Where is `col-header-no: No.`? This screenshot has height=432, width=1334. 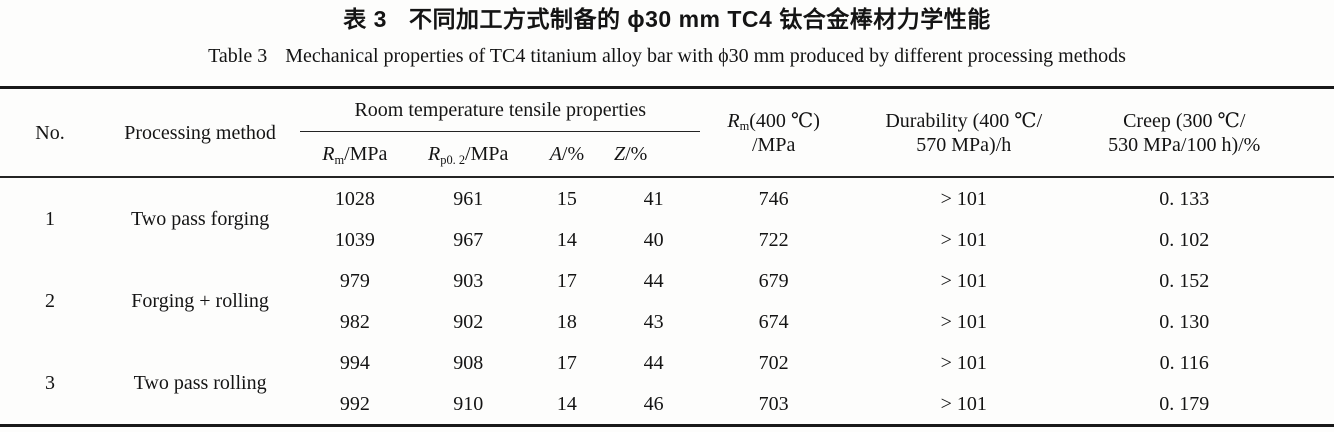
col-header-no: No. is located at coordinates (50, 132).